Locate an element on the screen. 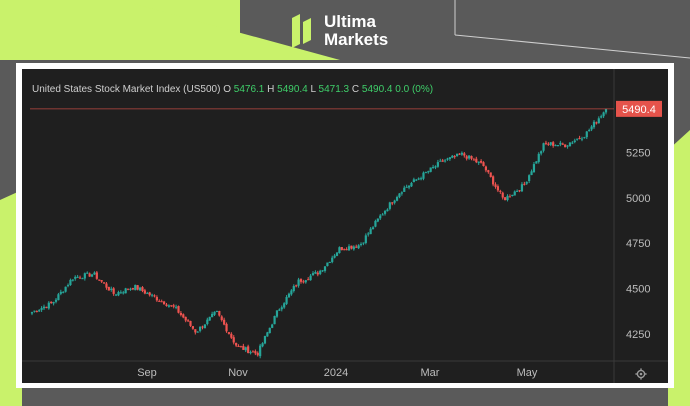 The width and height of the screenshot is (690, 406). x-tick-label: Sep is located at coordinates (147, 373).